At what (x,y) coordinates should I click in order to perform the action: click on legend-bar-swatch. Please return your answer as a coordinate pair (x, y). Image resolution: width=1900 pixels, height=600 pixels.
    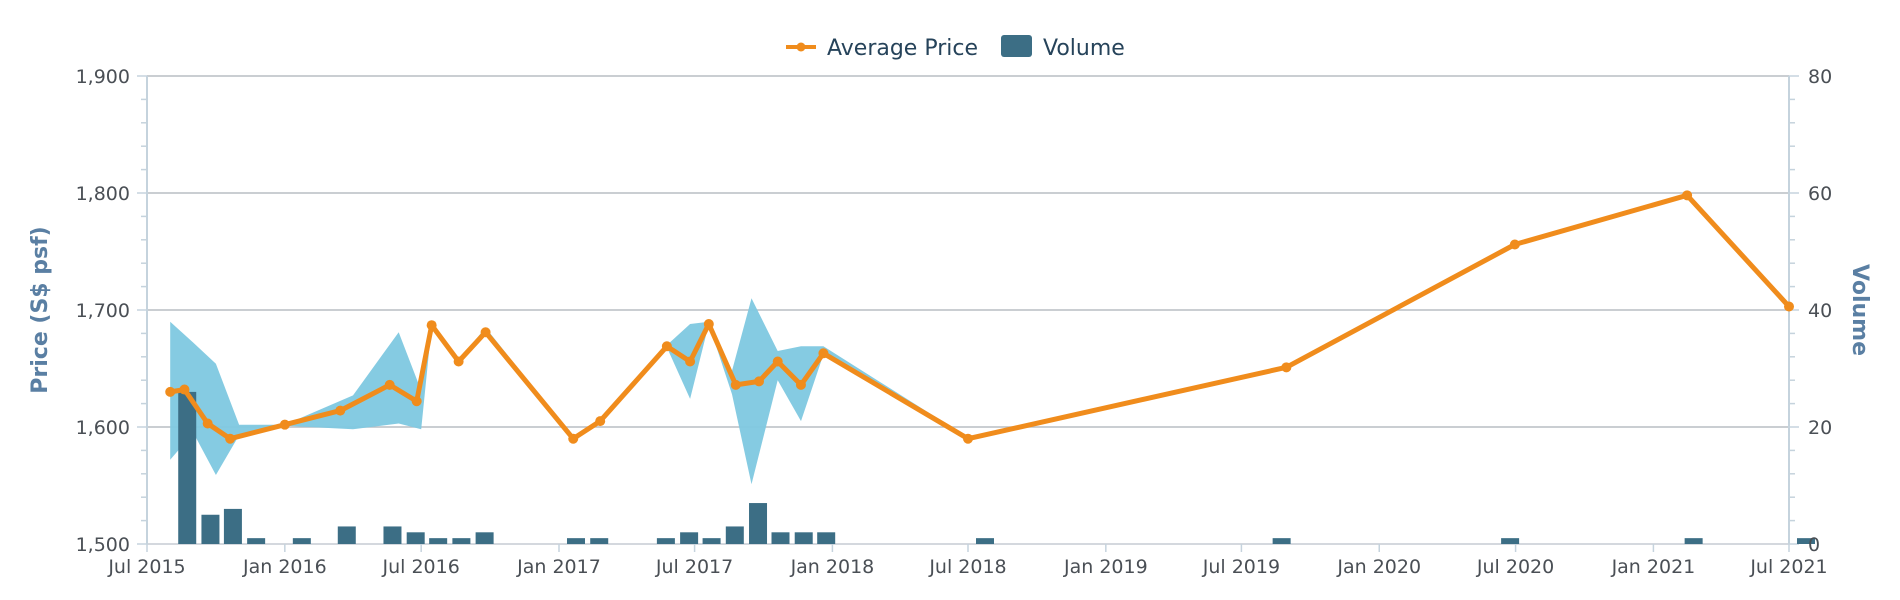
    Looking at the image, I should click on (1016, 46).